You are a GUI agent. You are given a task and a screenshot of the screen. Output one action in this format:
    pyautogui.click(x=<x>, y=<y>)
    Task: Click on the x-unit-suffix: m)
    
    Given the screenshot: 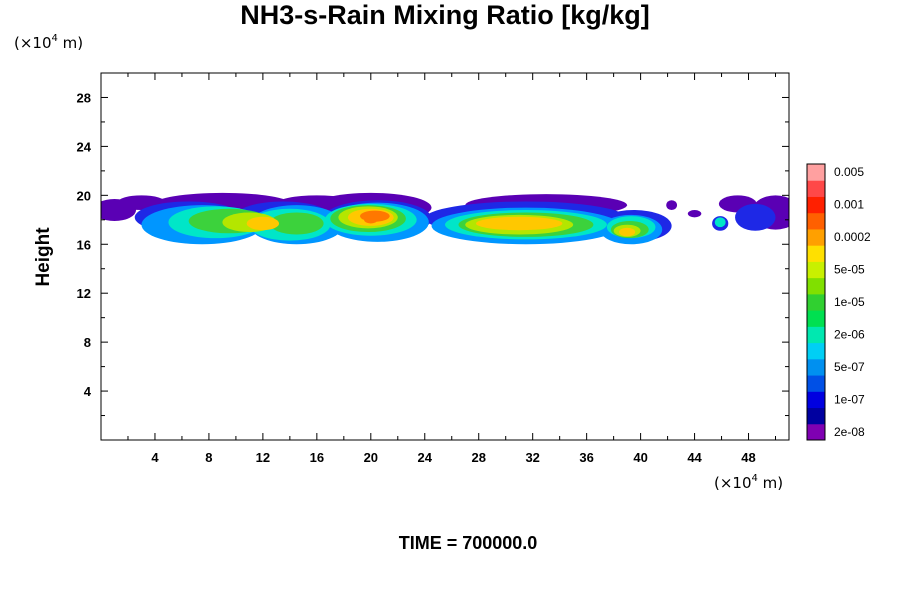 What is the action you would take?
    pyautogui.click(x=770, y=483)
    